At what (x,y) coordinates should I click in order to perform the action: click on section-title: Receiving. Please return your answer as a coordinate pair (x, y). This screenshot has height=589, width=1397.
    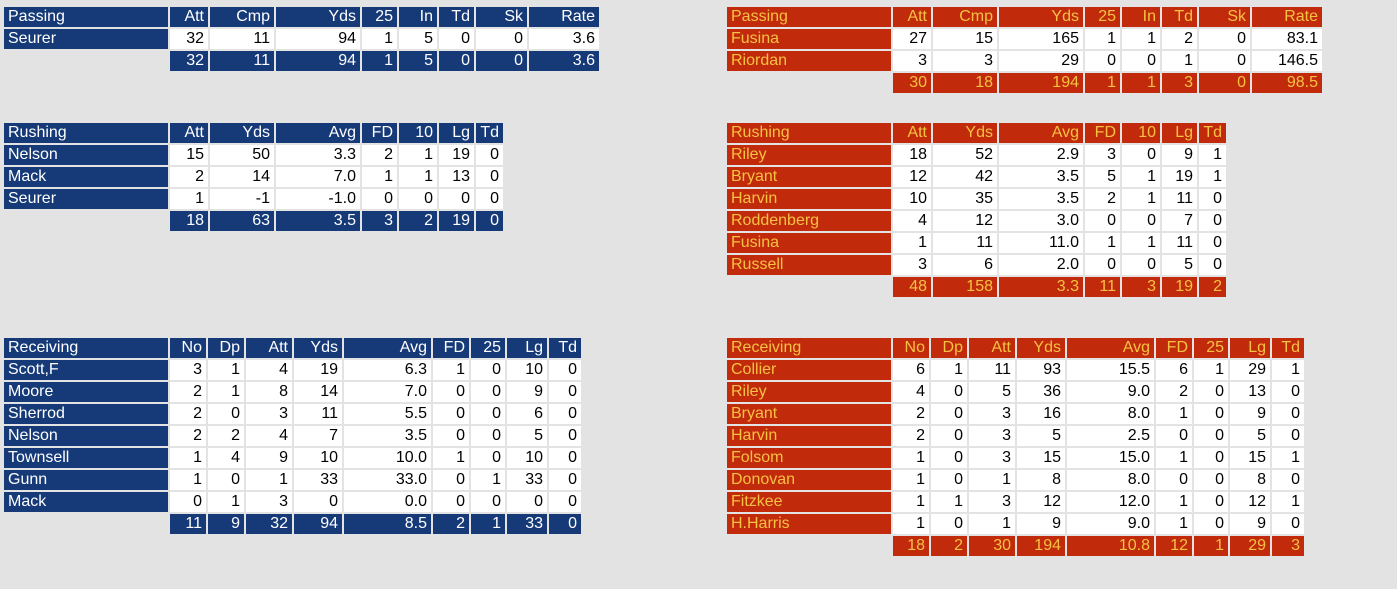
    Looking at the image, I should click on (86, 348).